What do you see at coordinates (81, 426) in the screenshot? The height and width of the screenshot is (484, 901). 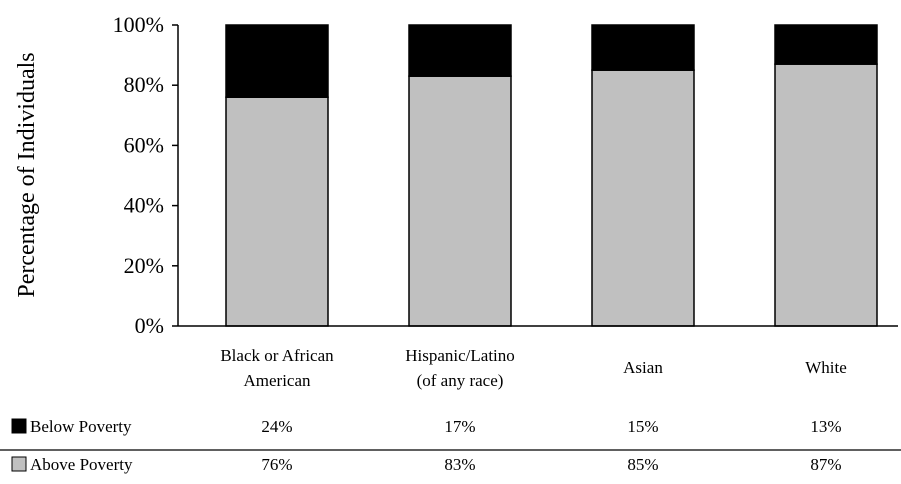 I see `legend-label: Below Poverty` at bounding box center [81, 426].